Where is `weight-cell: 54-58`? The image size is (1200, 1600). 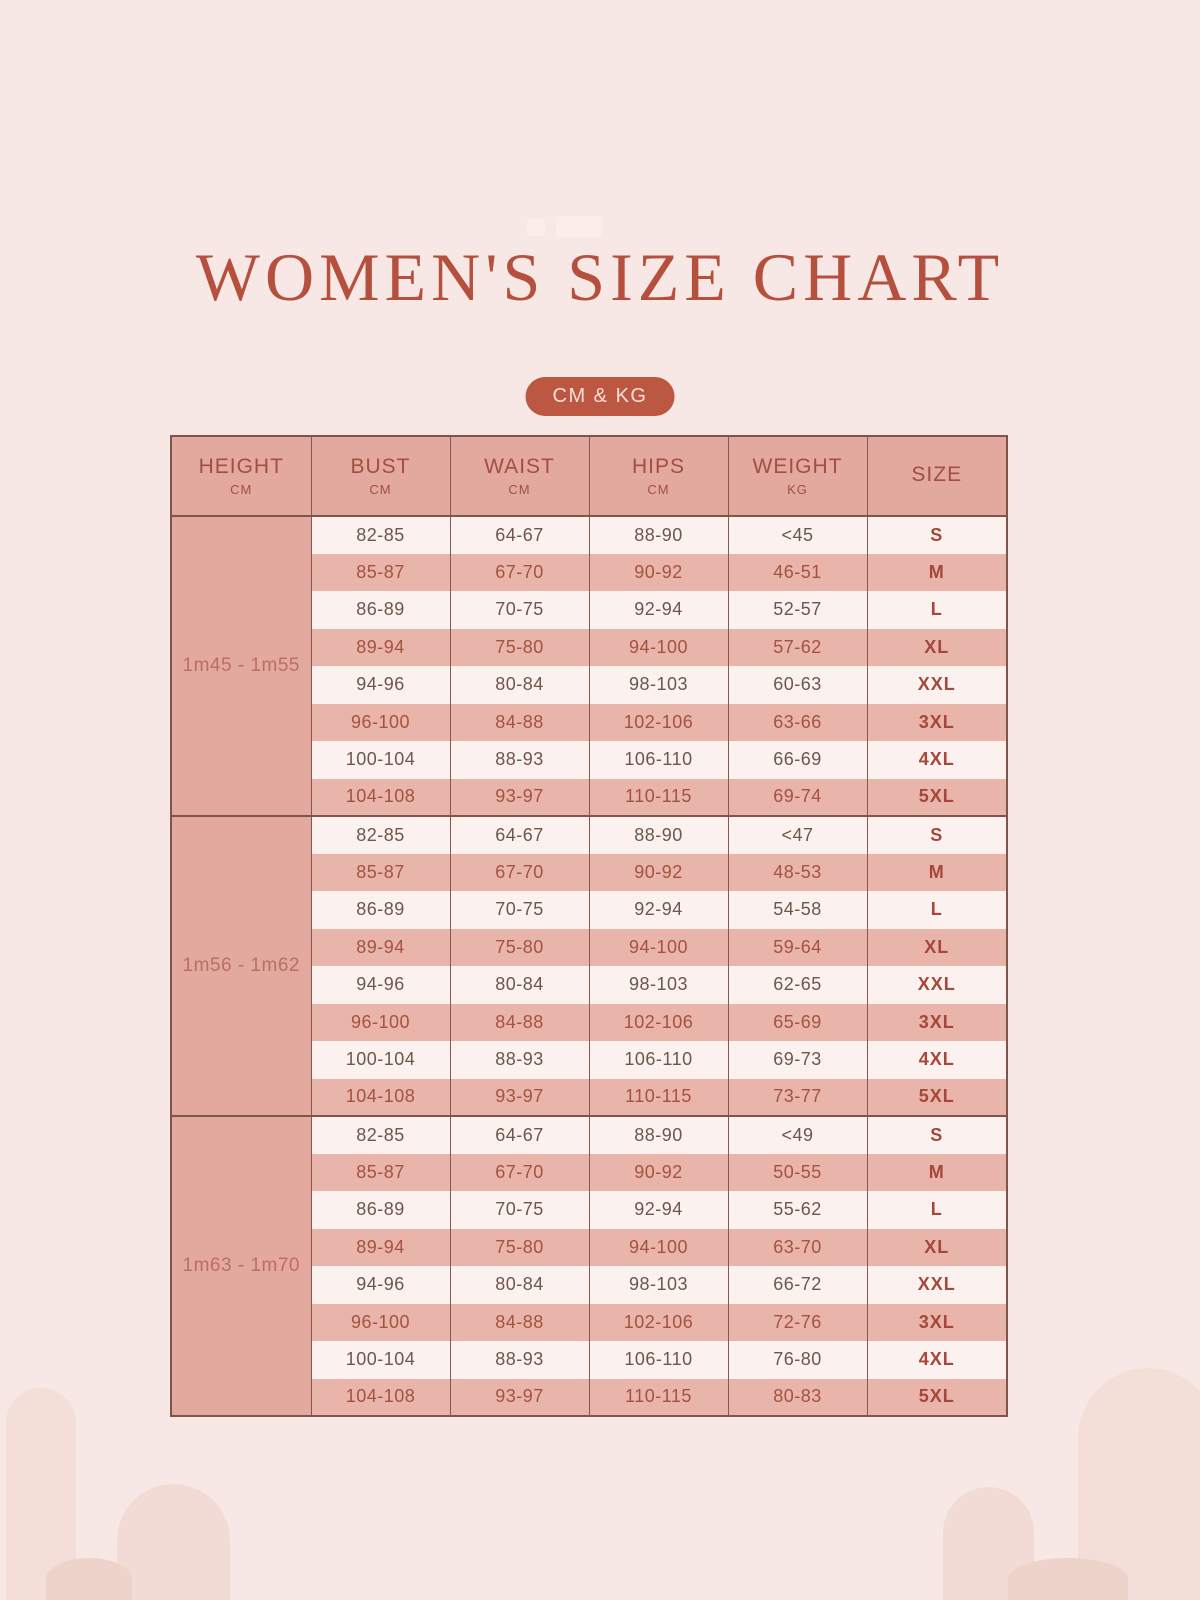
weight-cell: 54-58 is located at coordinates (797, 910).